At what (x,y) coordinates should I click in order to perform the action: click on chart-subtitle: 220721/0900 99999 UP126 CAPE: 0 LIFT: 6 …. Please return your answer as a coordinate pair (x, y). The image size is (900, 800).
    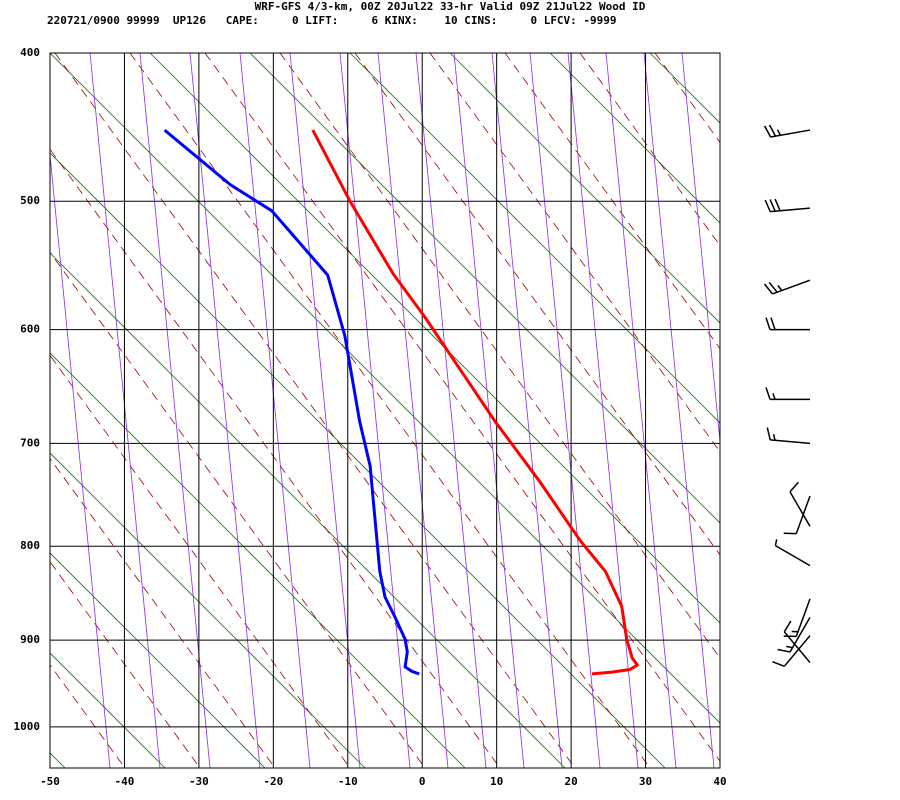
    Looking at the image, I should click on (332, 20).